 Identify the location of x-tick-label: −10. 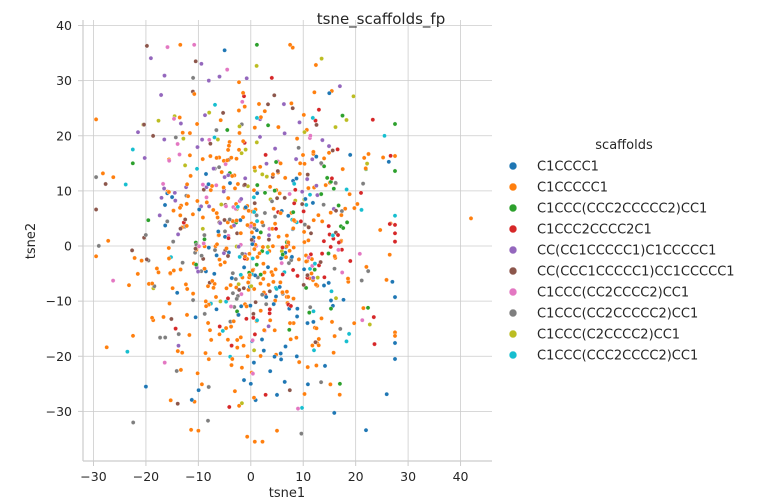
(198, 476).